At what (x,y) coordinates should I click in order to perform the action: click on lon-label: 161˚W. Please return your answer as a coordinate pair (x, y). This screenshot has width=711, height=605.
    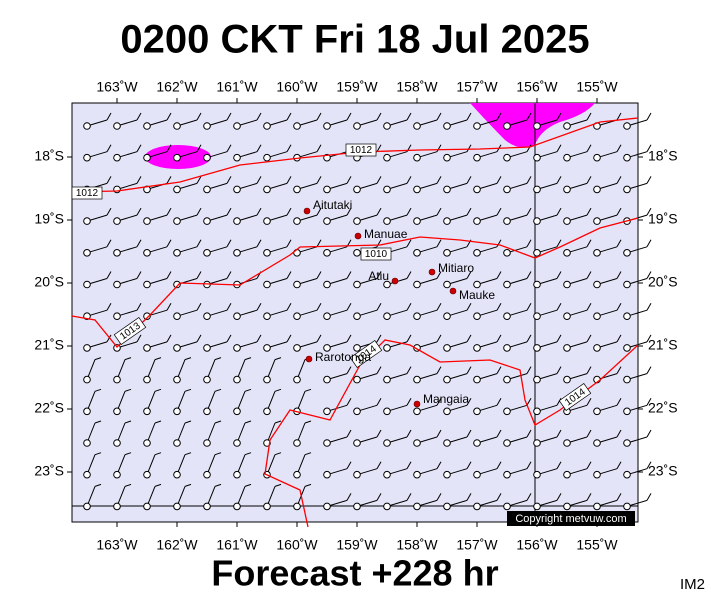
    Looking at the image, I should click on (237, 87).